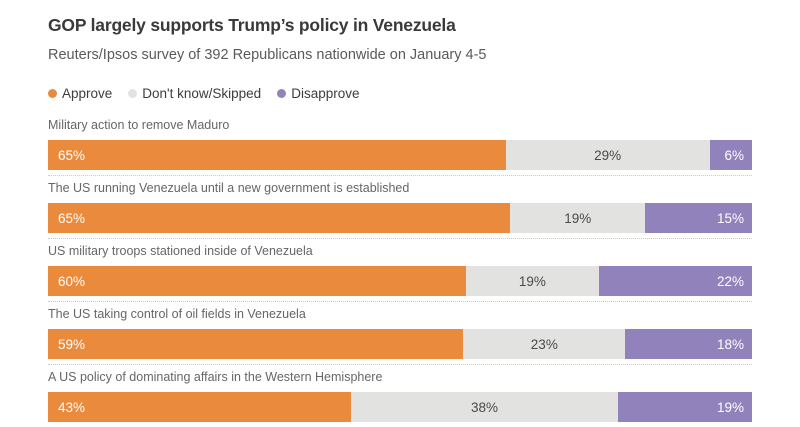 Image resolution: width=800 pixels, height=427 pixels. What do you see at coordinates (52, 93) in the screenshot?
I see `approve-legend-dot-icon` at bounding box center [52, 93].